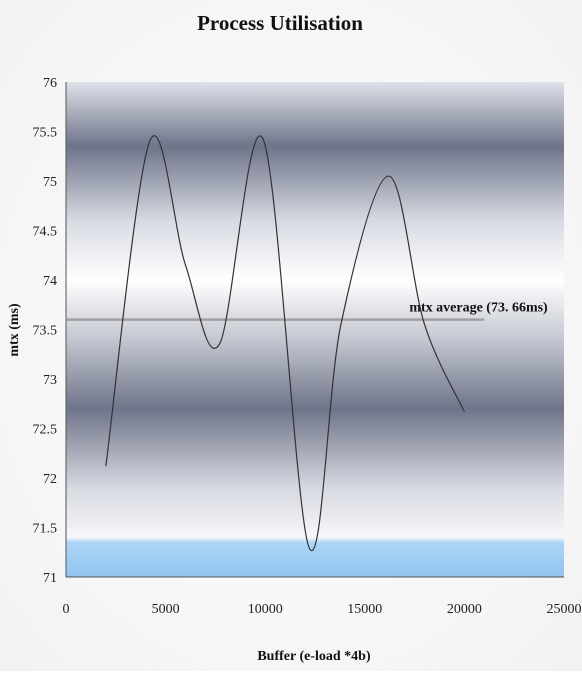  Describe the element at coordinates (45, 331) in the screenshot. I see `y-tick-label: 73.5` at that location.